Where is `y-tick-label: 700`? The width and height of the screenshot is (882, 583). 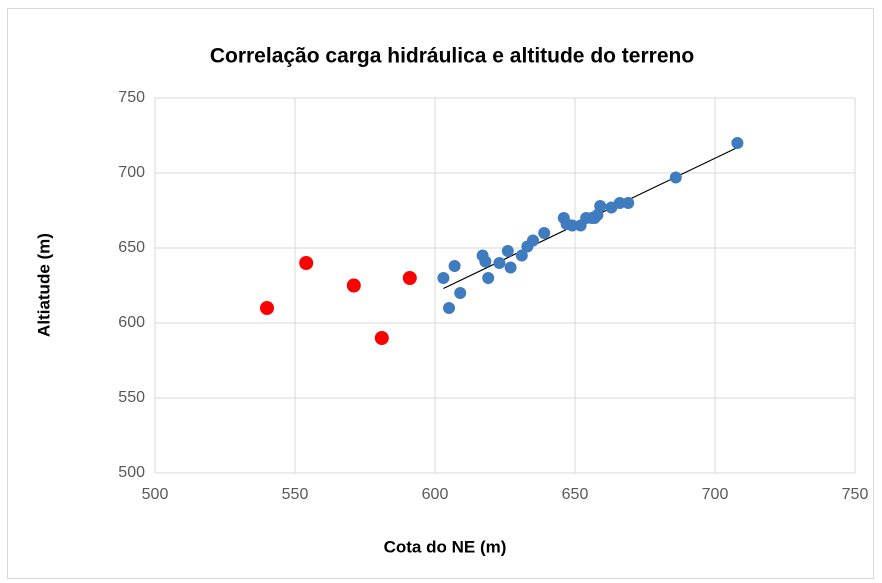
y-tick-label: 700 is located at coordinates (131, 172).